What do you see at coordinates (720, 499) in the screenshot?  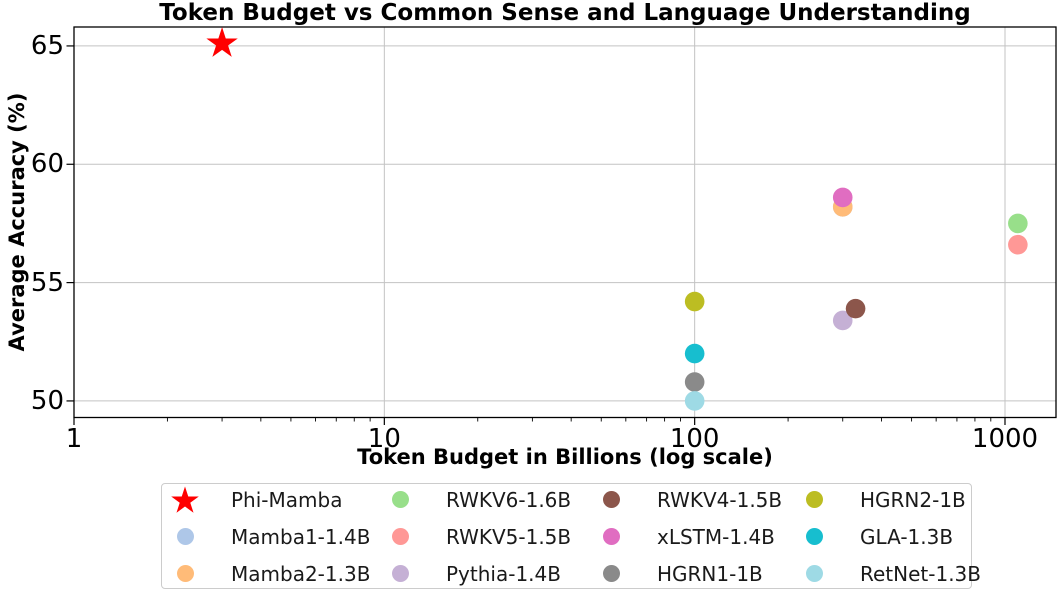 I see `legend-label: RWKV4-1.5B` at bounding box center [720, 499].